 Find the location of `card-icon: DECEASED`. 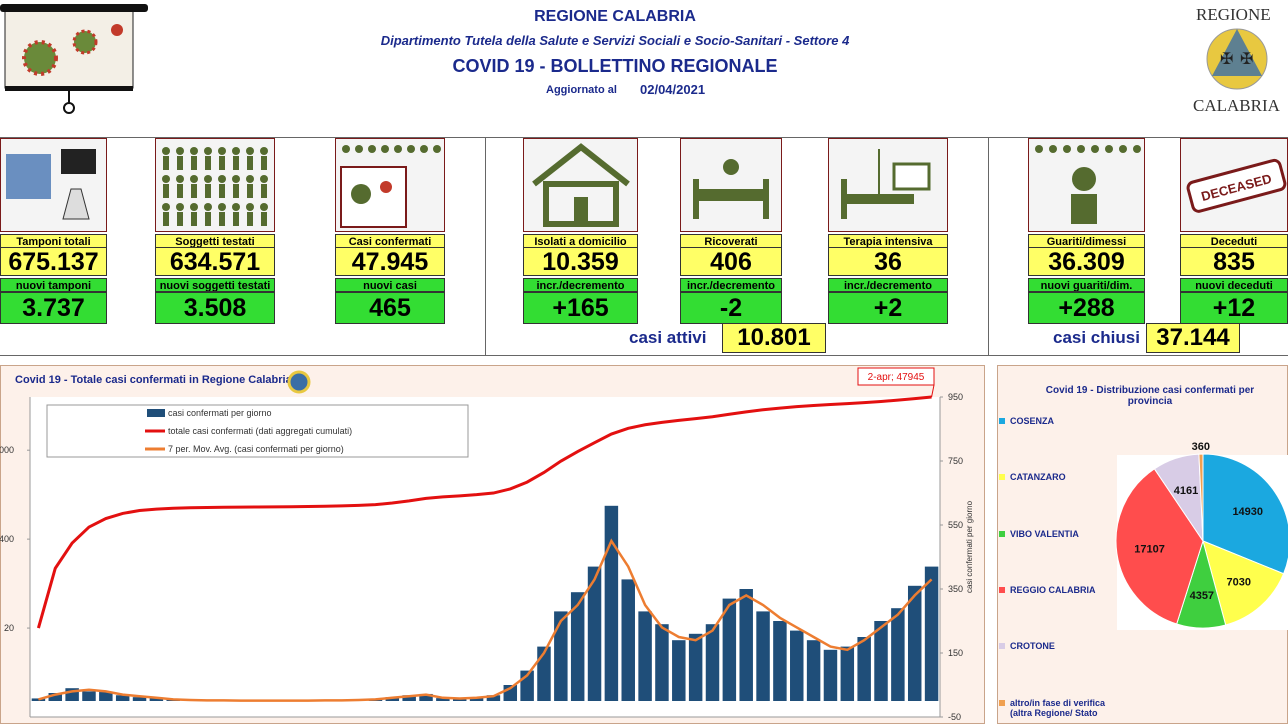

card-icon: DECEASED is located at coordinates (1234, 185).